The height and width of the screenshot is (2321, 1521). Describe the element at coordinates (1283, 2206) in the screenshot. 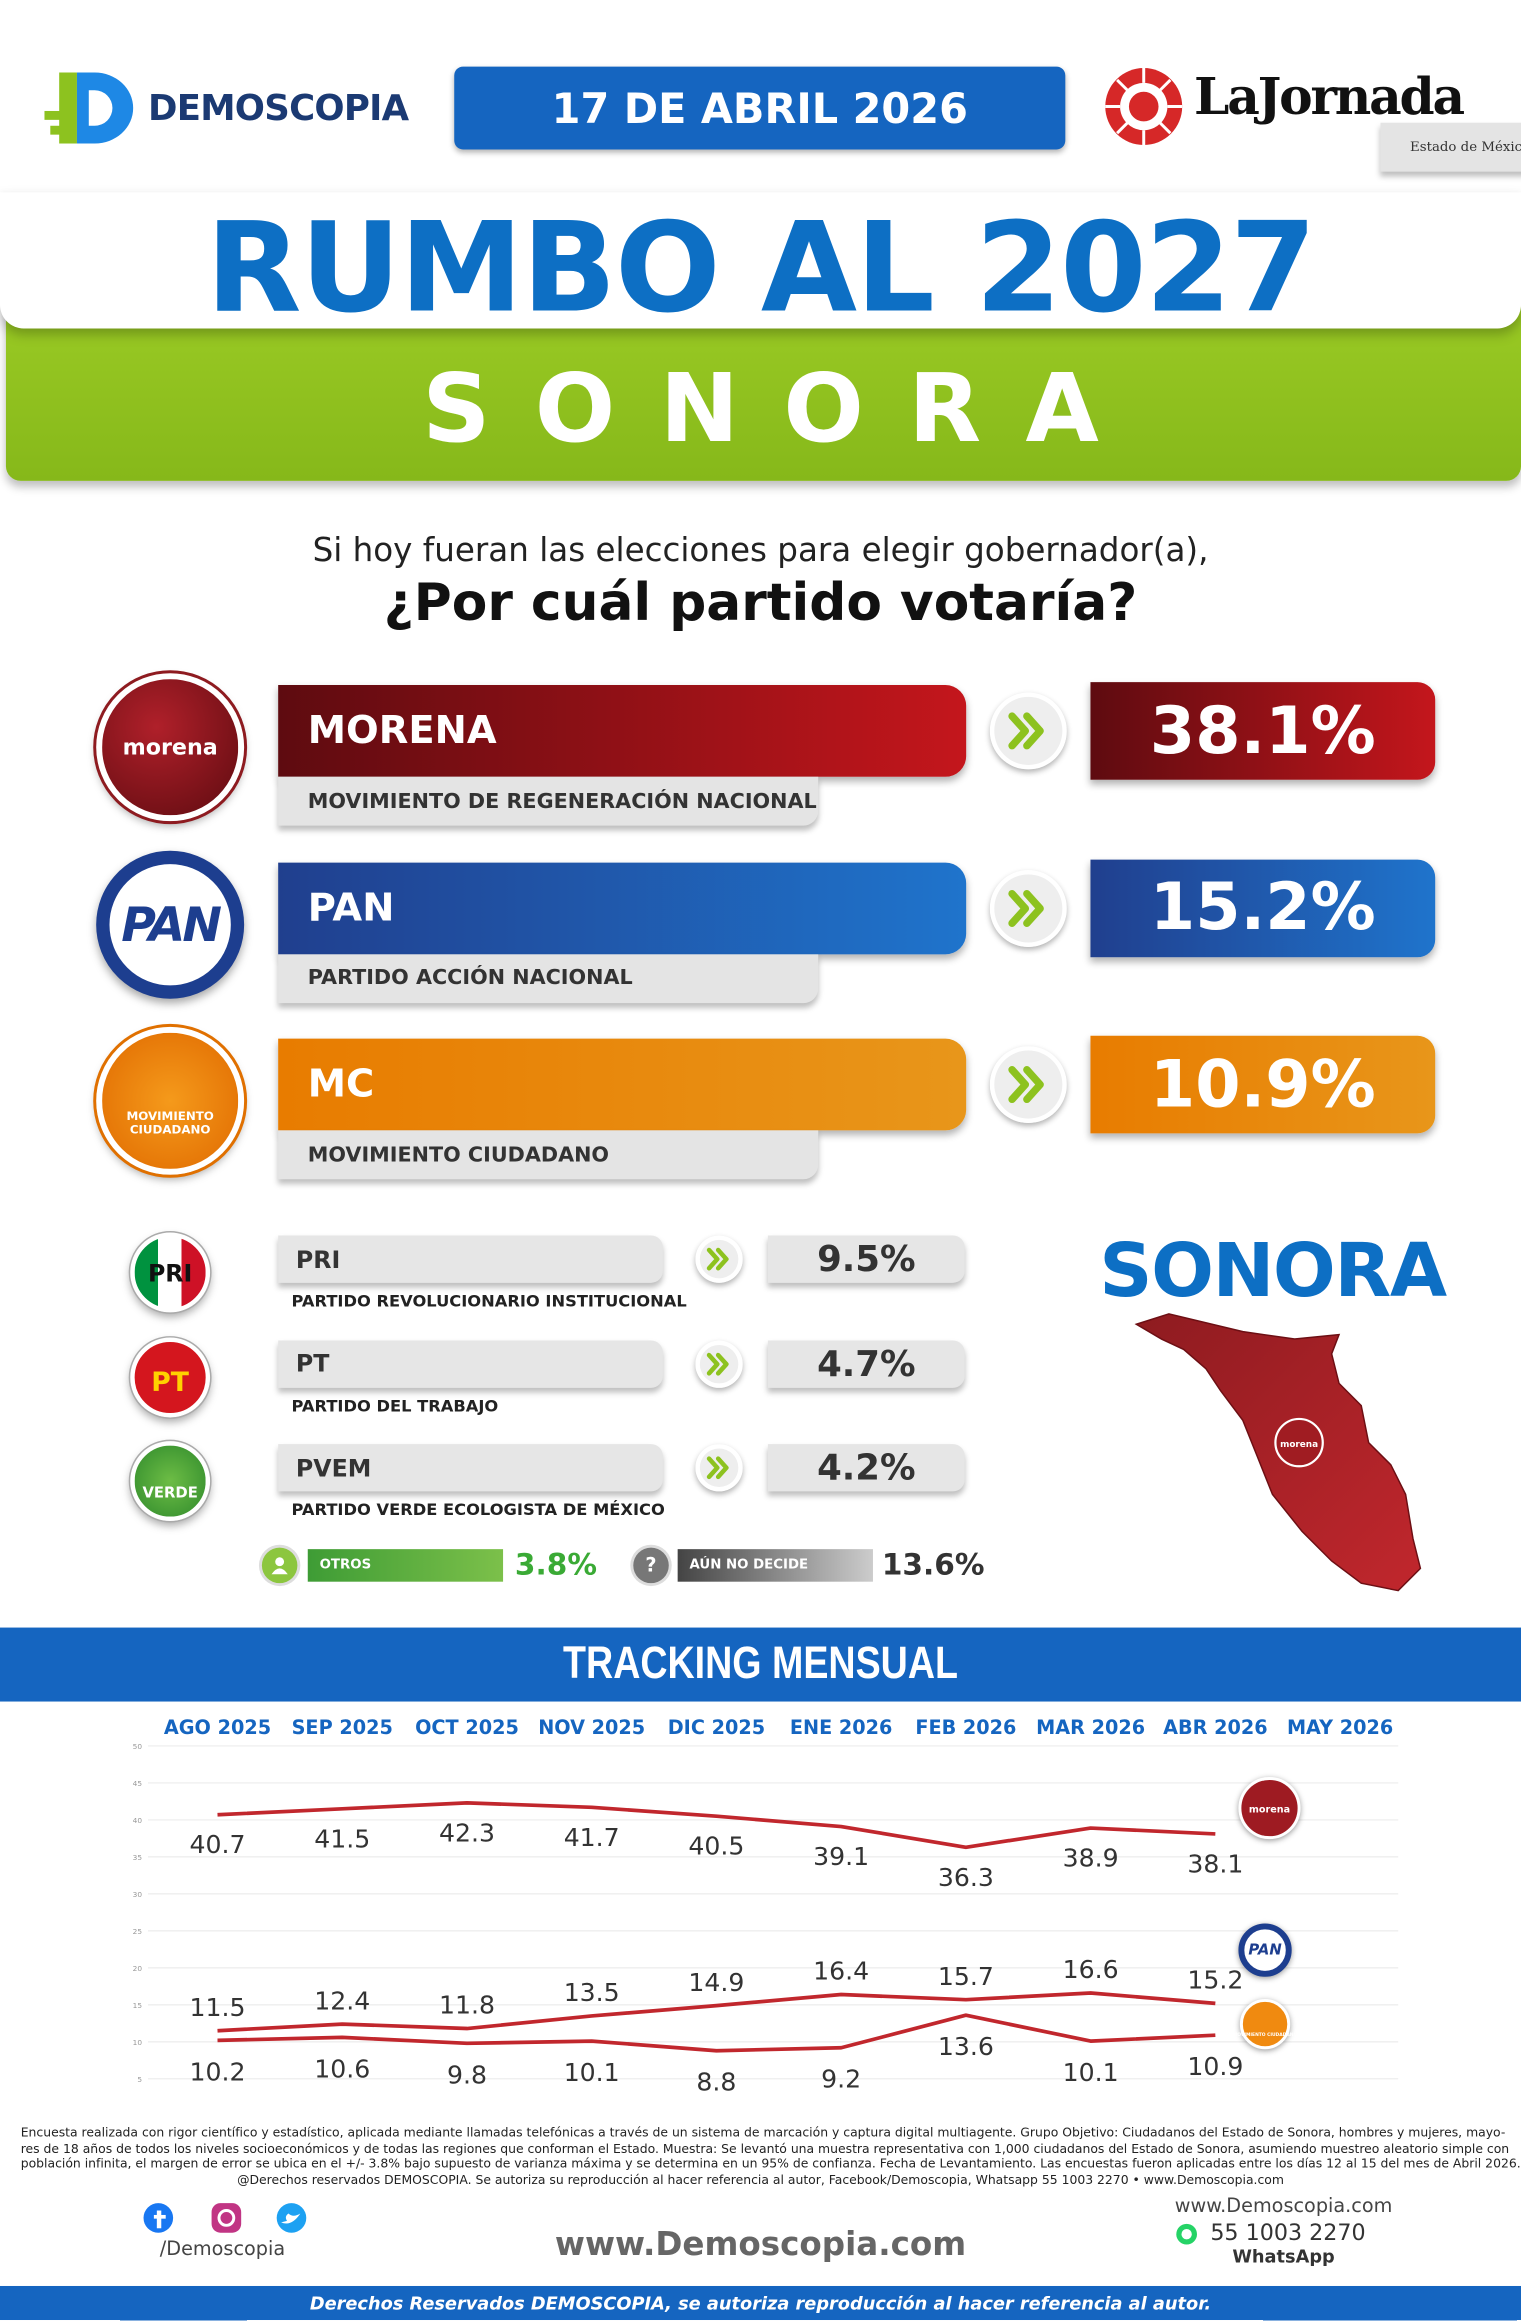

I see `contact-site: www.Demoscopia.com` at that location.